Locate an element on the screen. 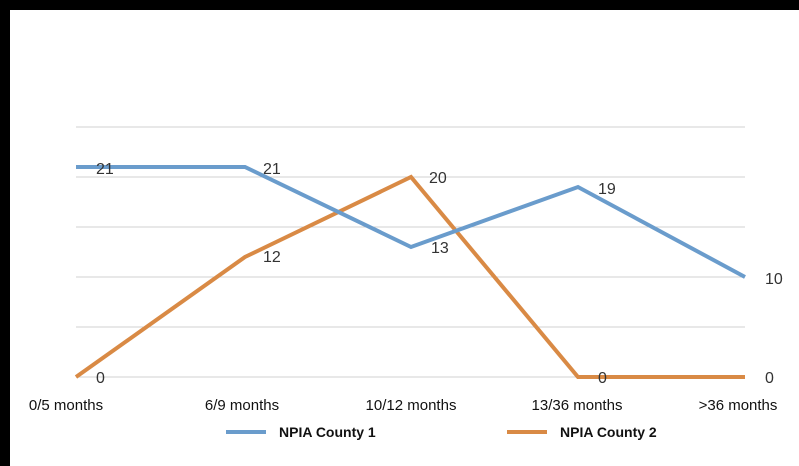 The height and width of the screenshot is (466, 799). legend-label: NPIA County 1 is located at coordinates (327, 432).